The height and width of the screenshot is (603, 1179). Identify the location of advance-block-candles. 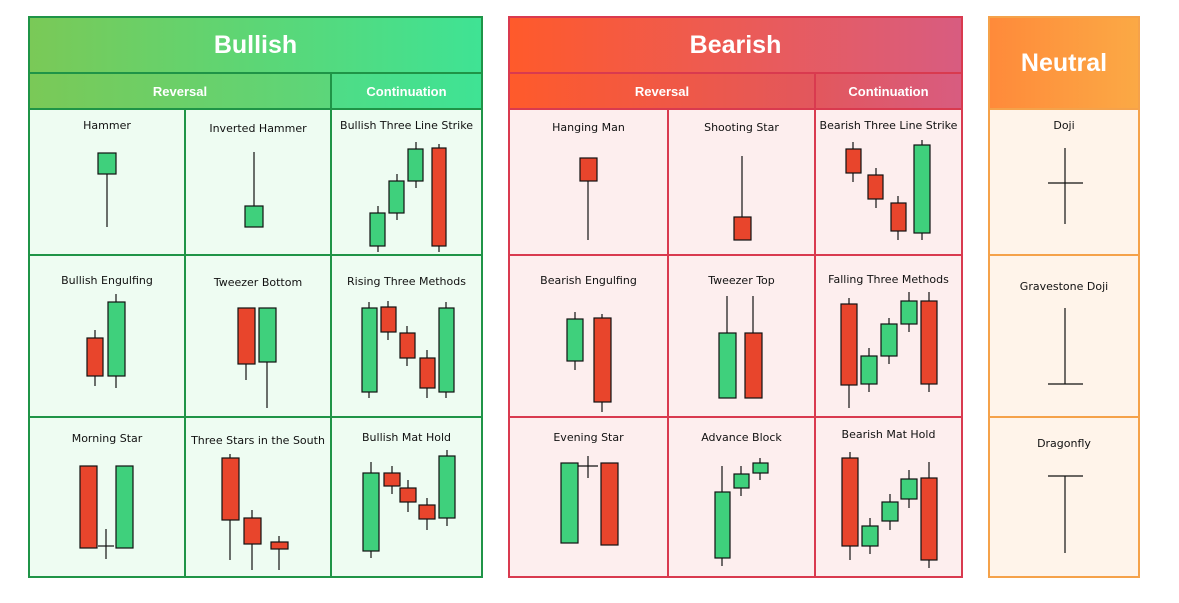
(741, 512).